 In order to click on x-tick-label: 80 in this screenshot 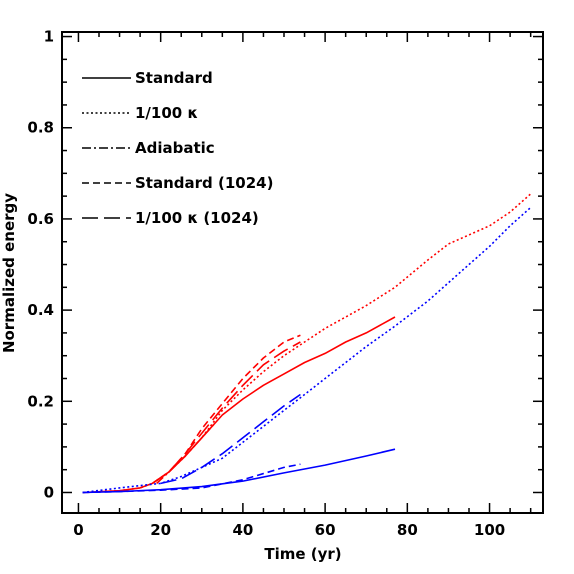, I will do `click(407, 530)`.